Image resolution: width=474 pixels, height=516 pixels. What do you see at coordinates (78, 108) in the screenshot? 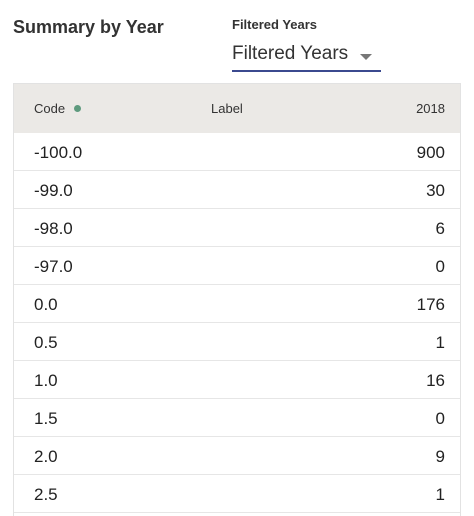
I see `status-dot-icon` at bounding box center [78, 108].